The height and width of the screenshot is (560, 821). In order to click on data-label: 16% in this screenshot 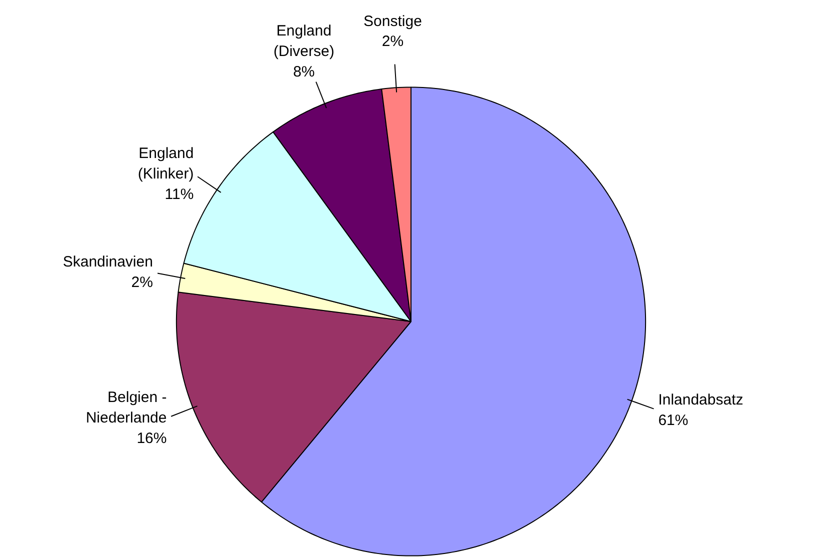, I will do `click(151, 439)`.